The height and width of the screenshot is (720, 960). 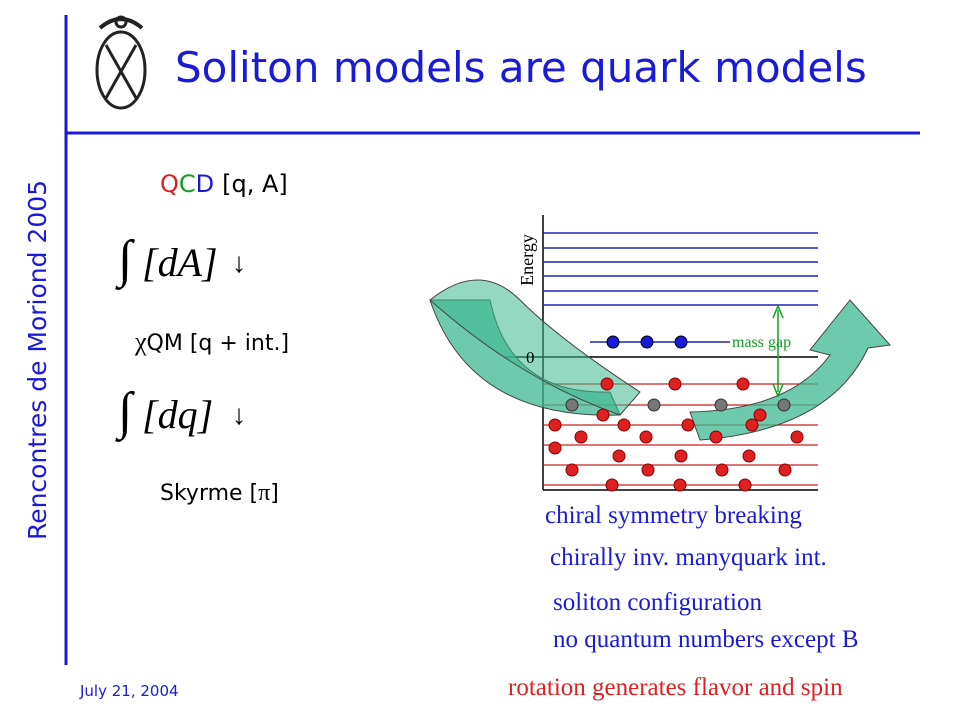 I want to click on measure: [dq], so click(x=177, y=414).